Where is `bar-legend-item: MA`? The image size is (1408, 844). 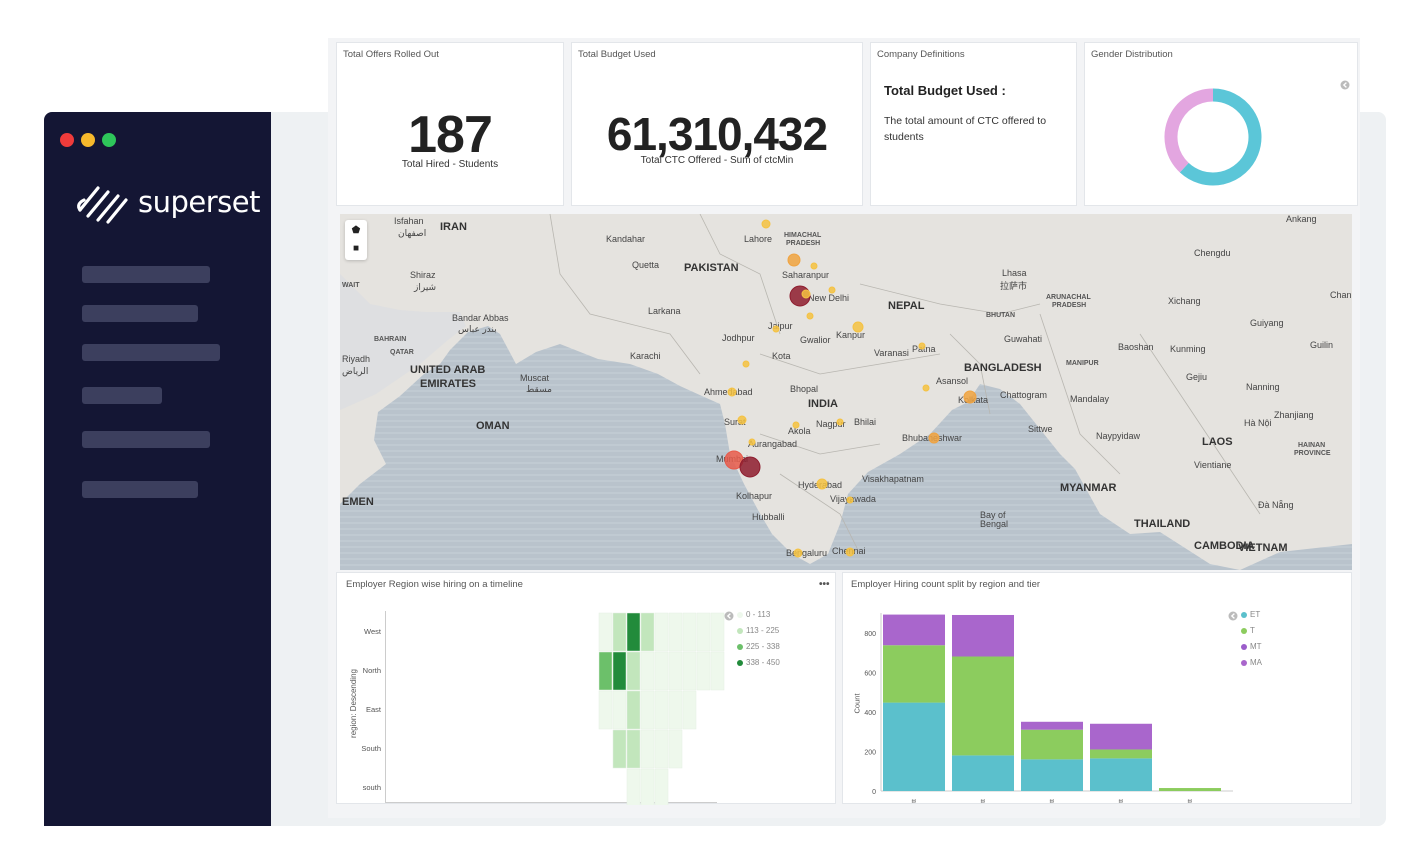 bar-legend-item: MA is located at coordinates (1251, 662).